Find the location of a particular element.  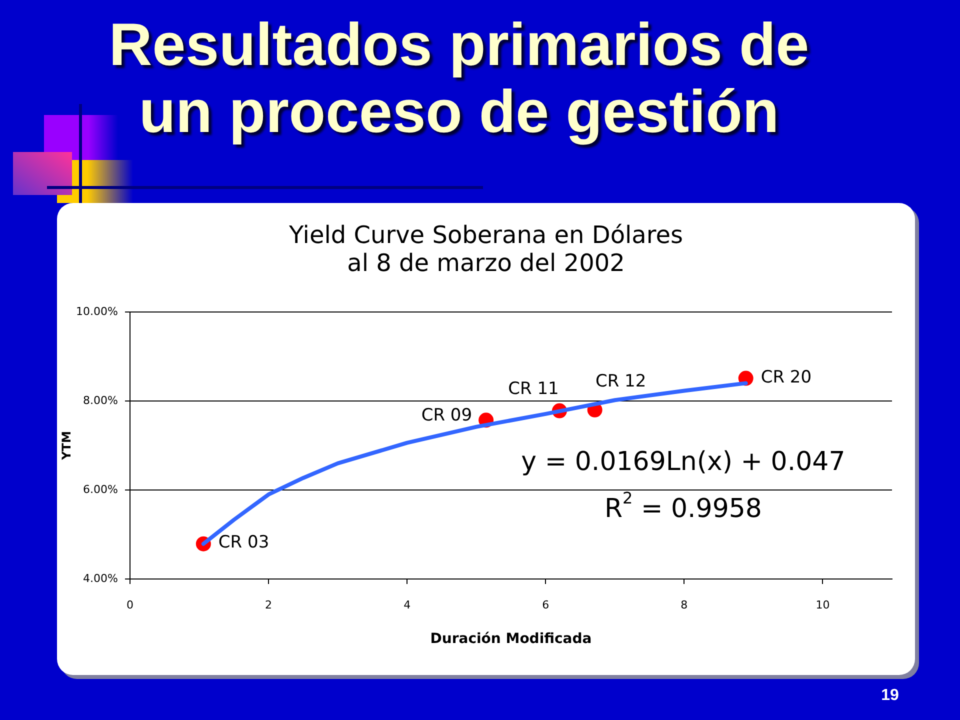

x-axis-title: Duración Modificada is located at coordinates (511, 639).